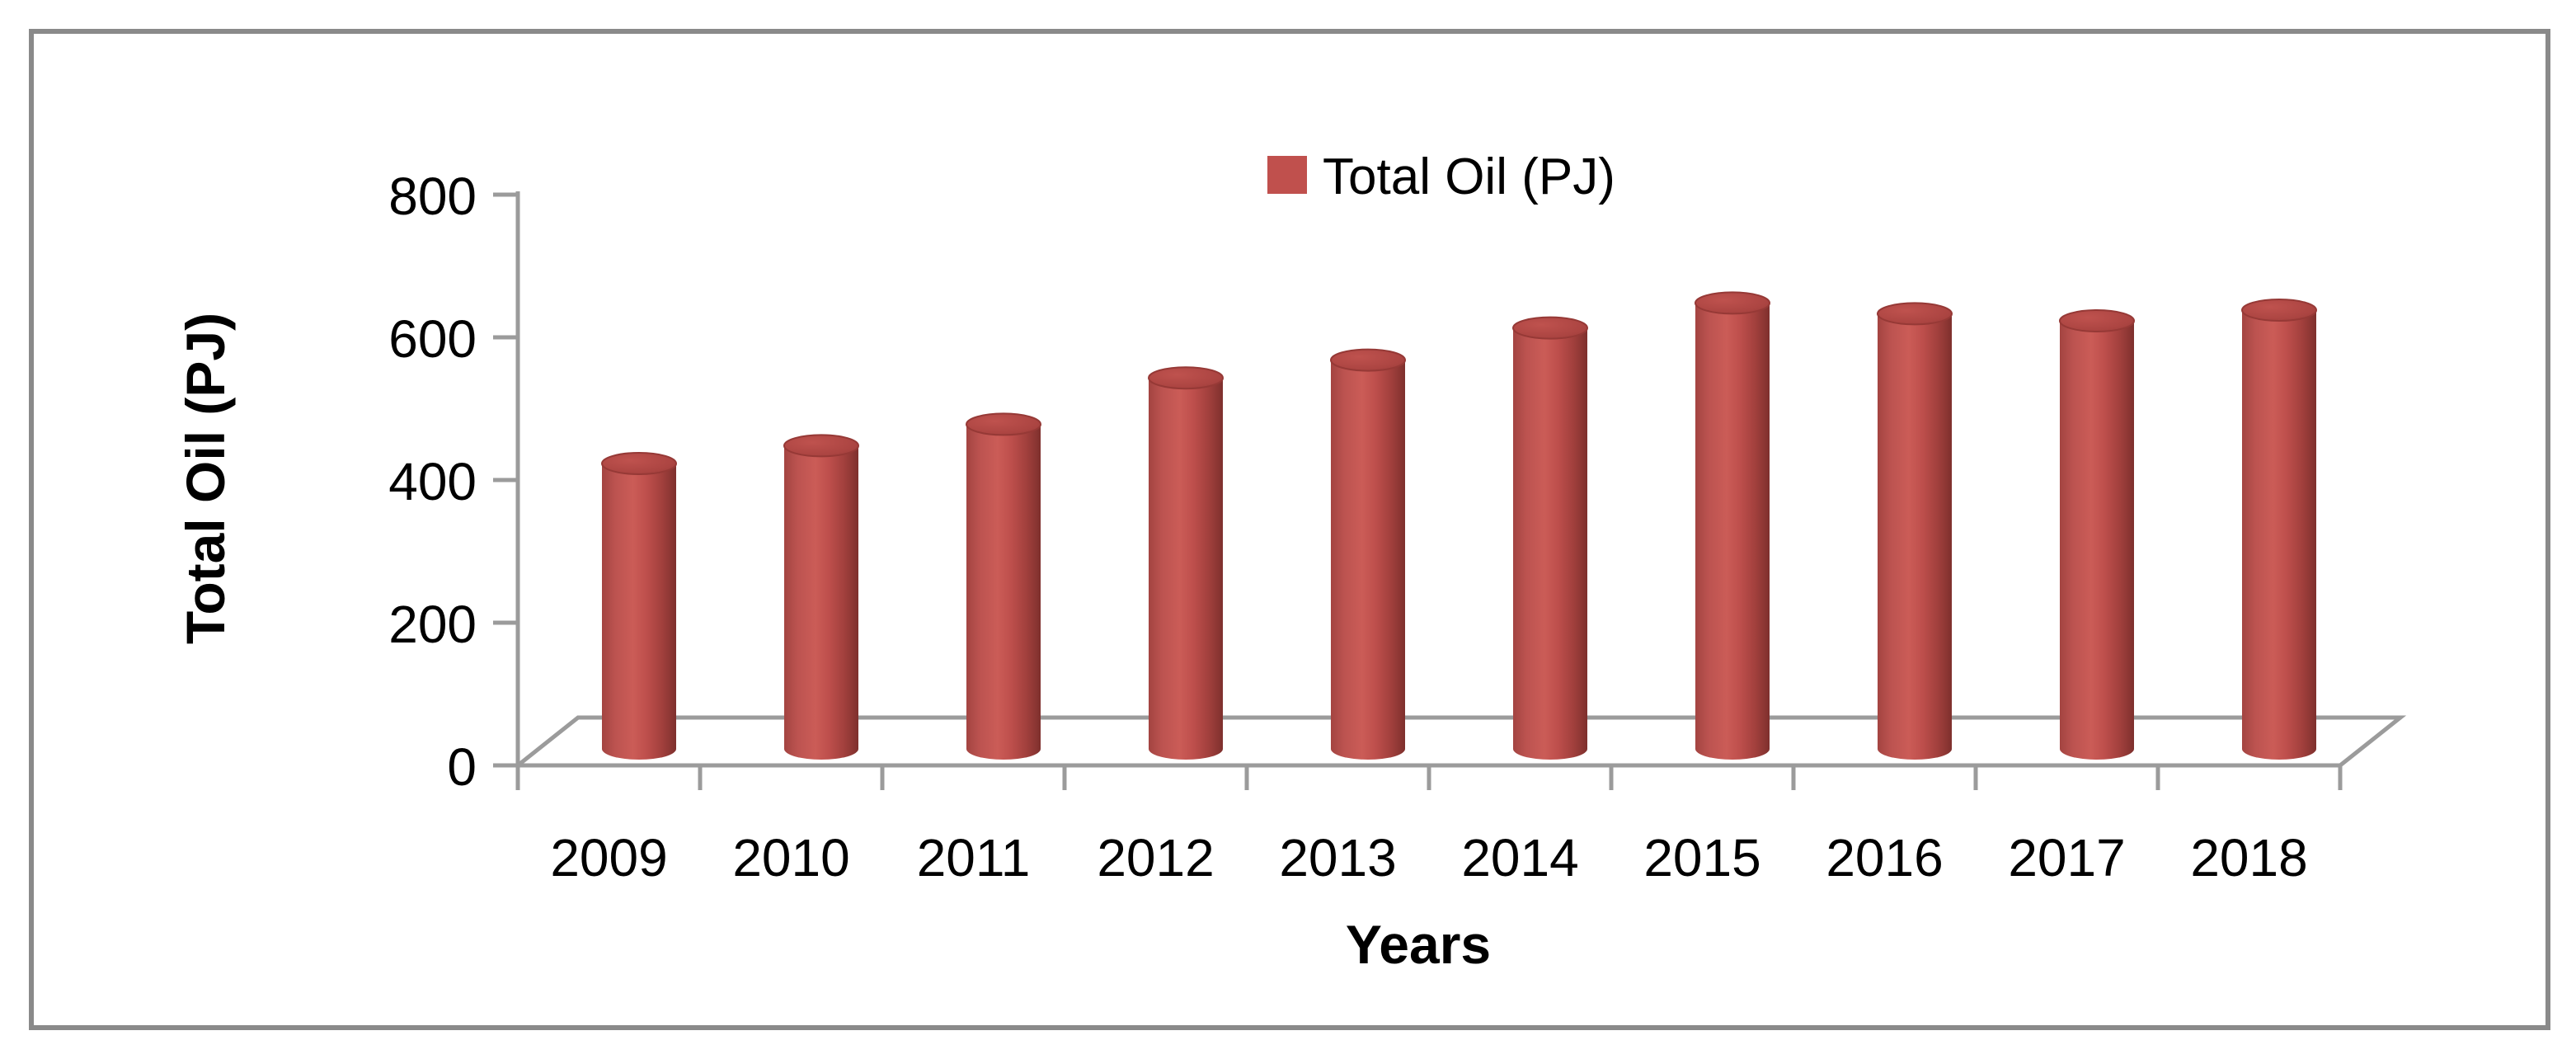 Image resolution: width=2576 pixels, height=1059 pixels. I want to click on bar-2014, so click(1550, 538).